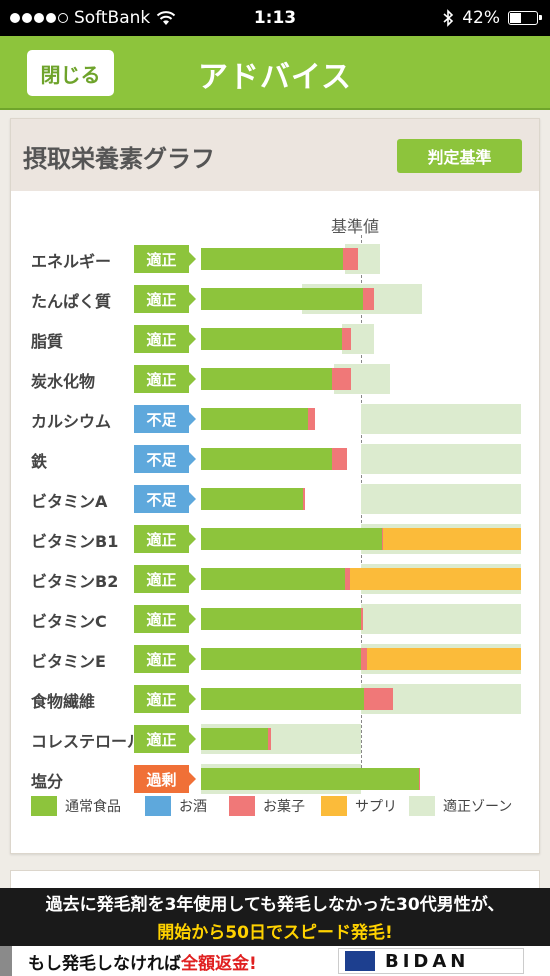 Image resolution: width=550 pixels, height=976 pixels. Describe the element at coordinates (71, 261) in the screenshot. I see `nutrient-label: エネルギー` at that location.